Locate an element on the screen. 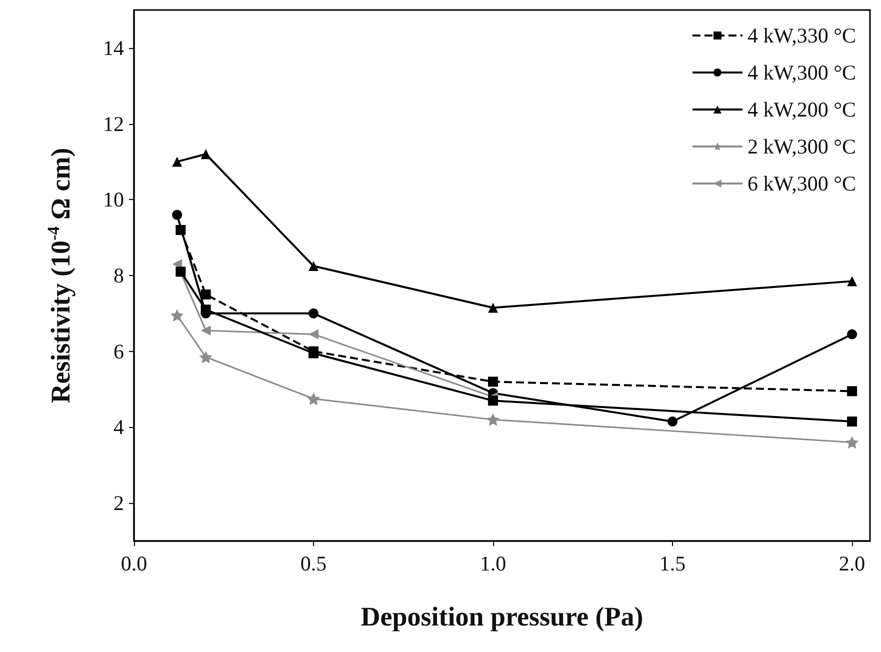 The height and width of the screenshot is (652, 881). legend-label: 2 kW,300 °C is located at coordinates (801, 146).